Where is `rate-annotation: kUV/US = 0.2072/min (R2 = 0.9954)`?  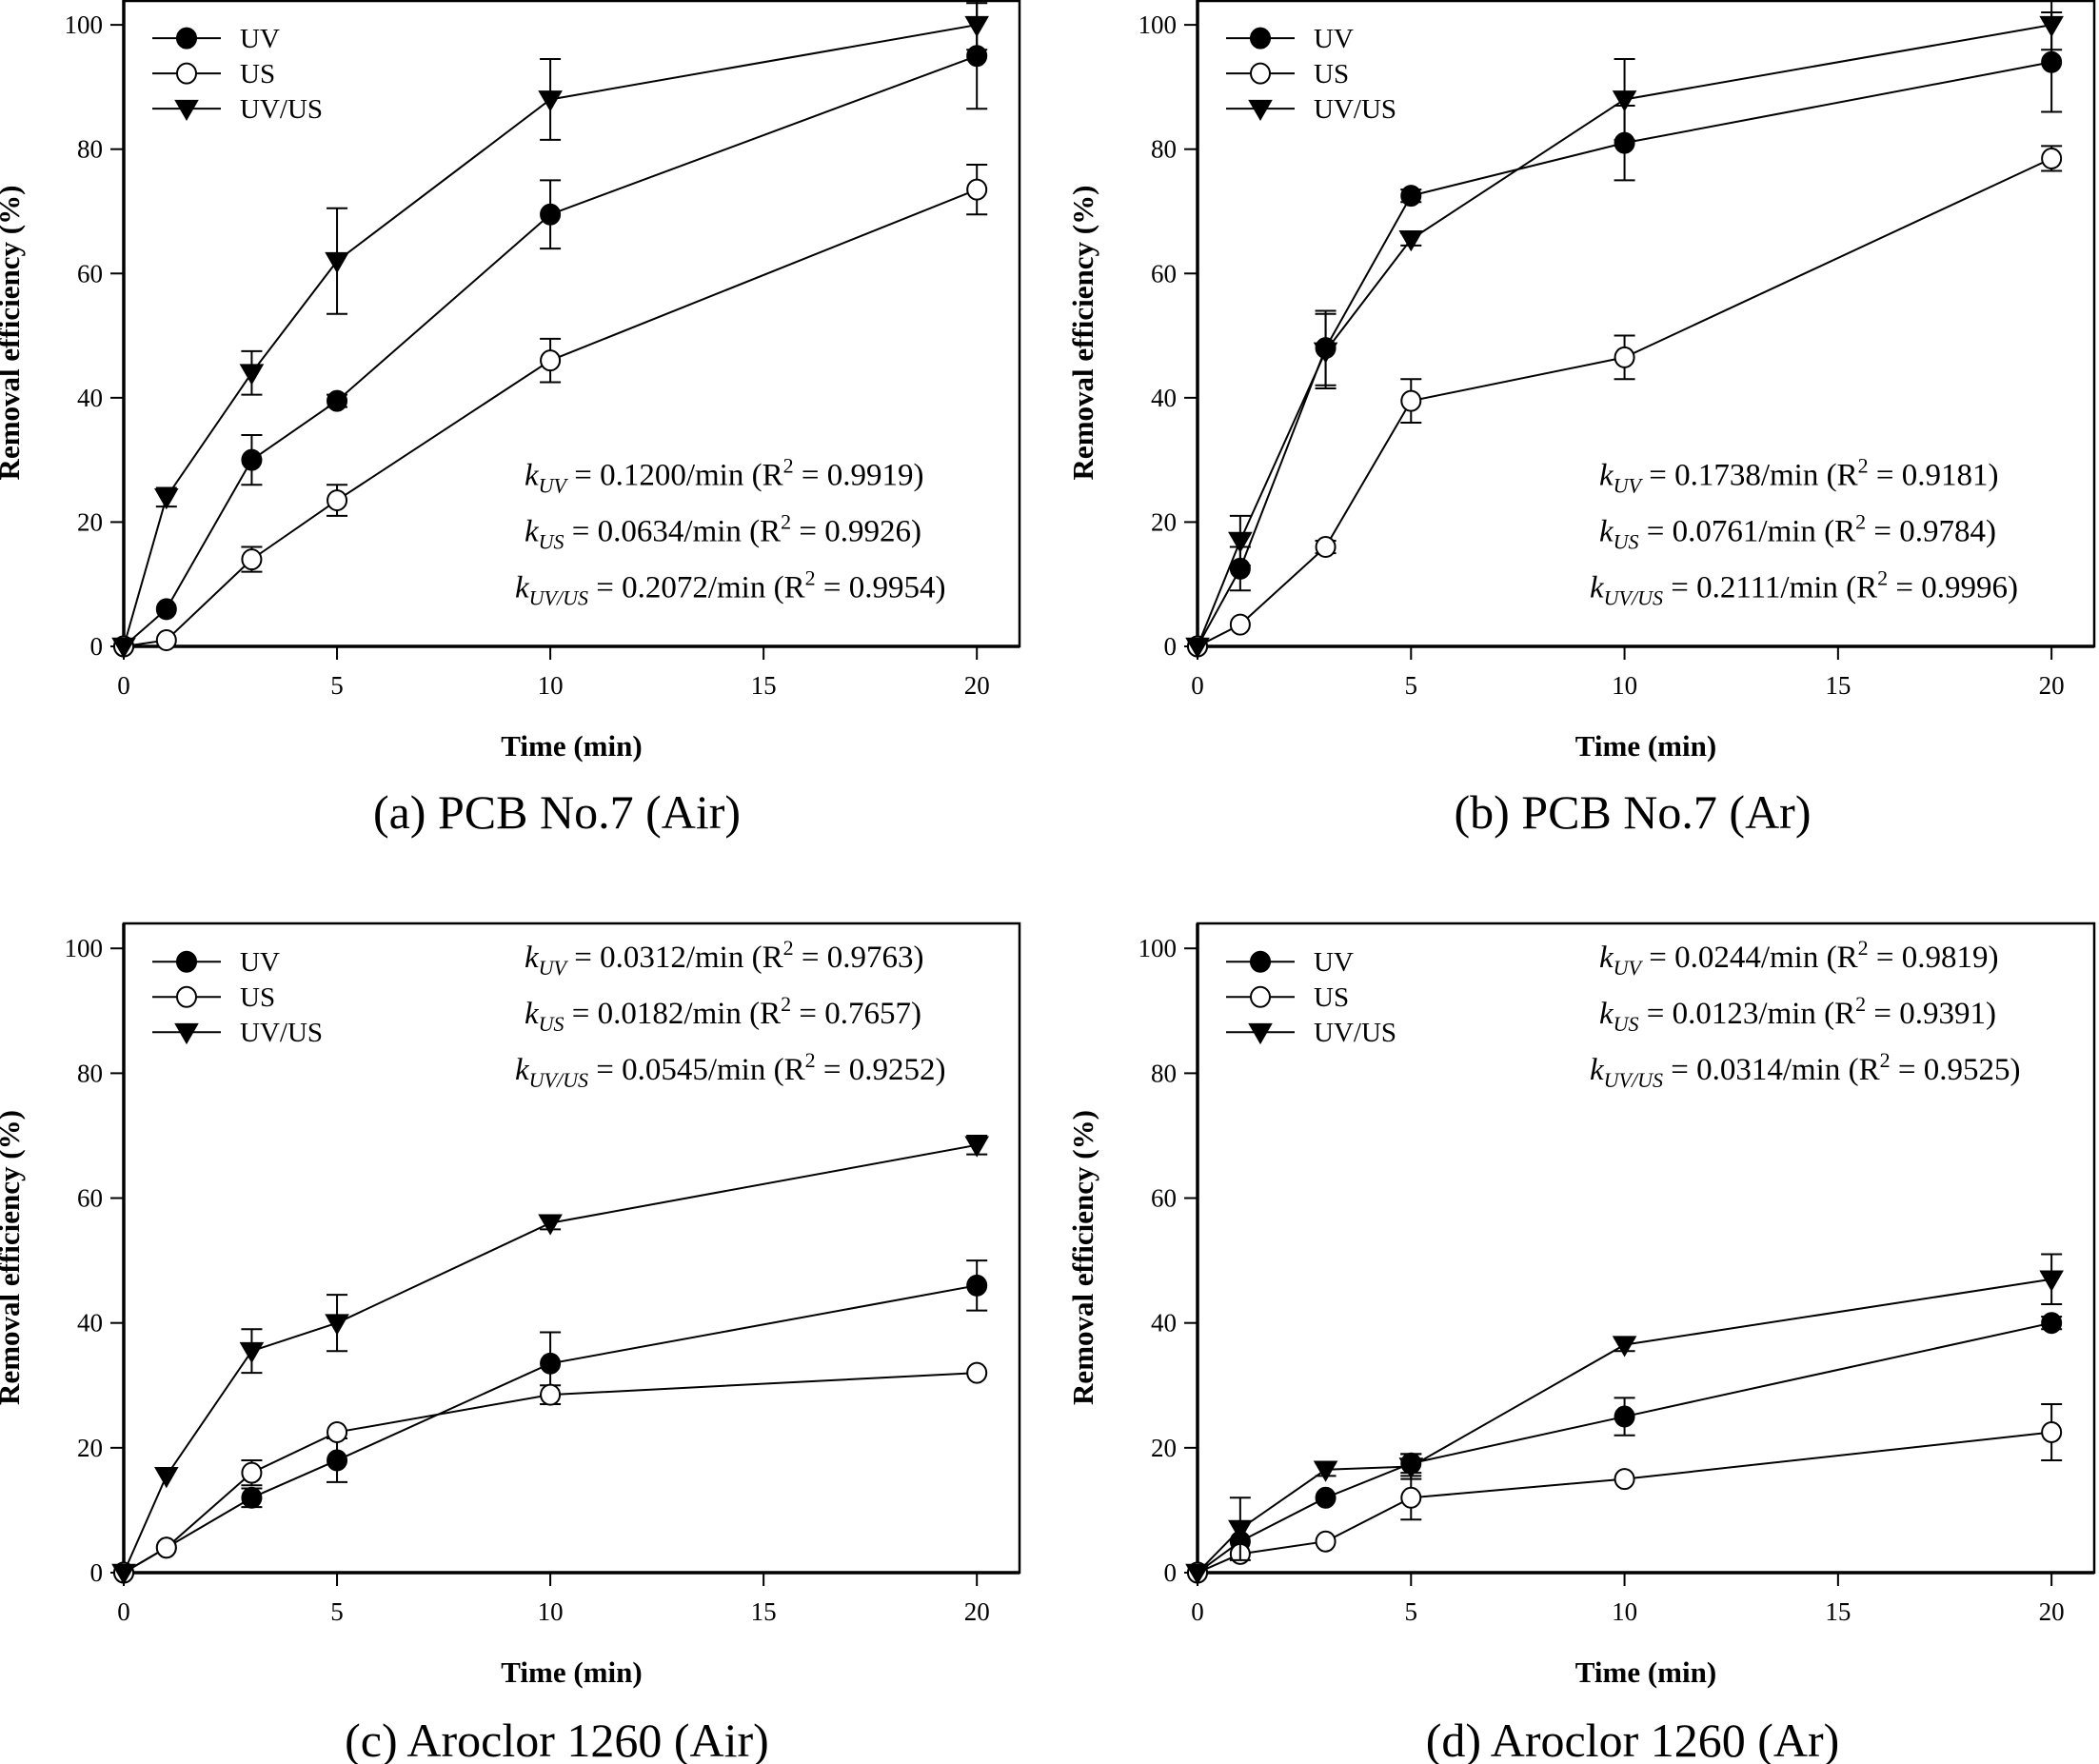
rate-annotation: kUV/US = 0.2072/min (R2 = 0.9954) is located at coordinates (730, 587).